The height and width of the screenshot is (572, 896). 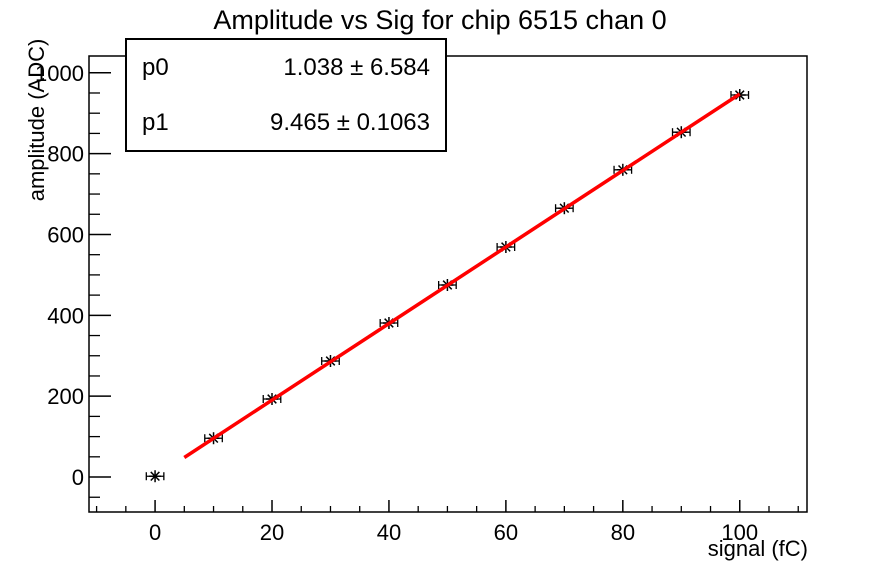 What do you see at coordinates (65, 234) in the screenshot?
I see `y-tick-label: 600` at bounding box center [65, 234].